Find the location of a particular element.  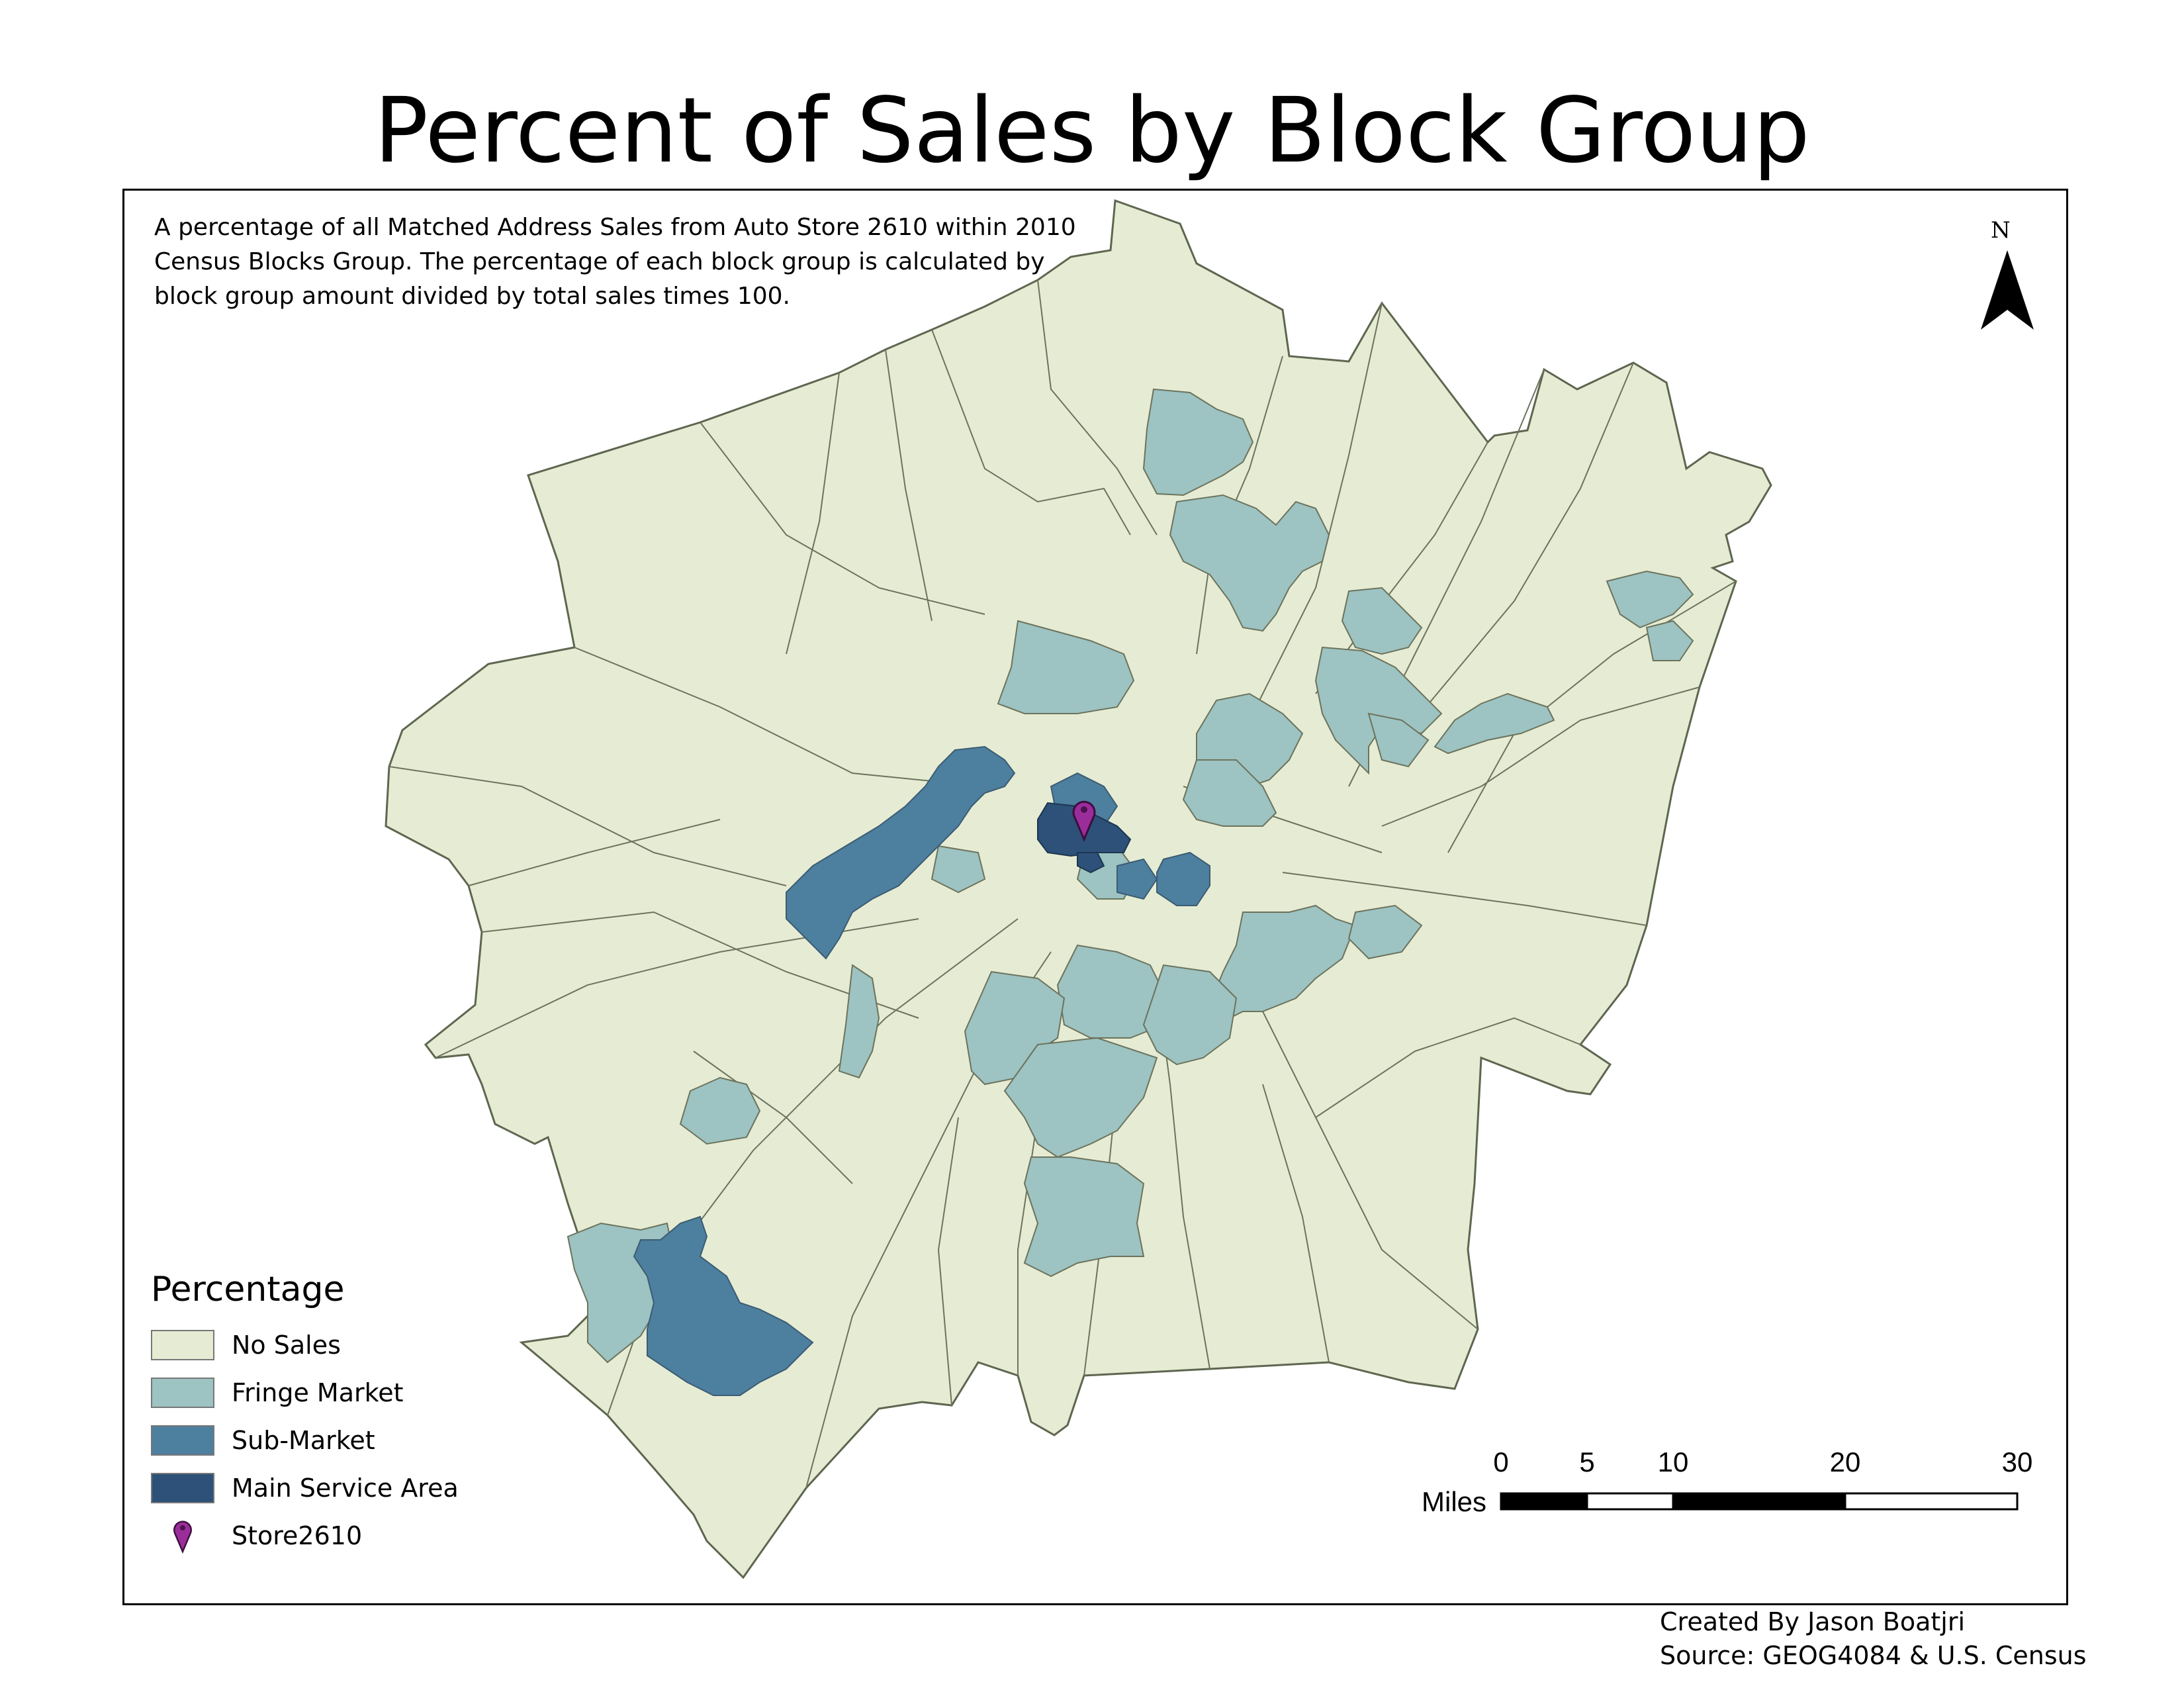

legend-swatch-sub-market is located at coordinates (182, 1440).